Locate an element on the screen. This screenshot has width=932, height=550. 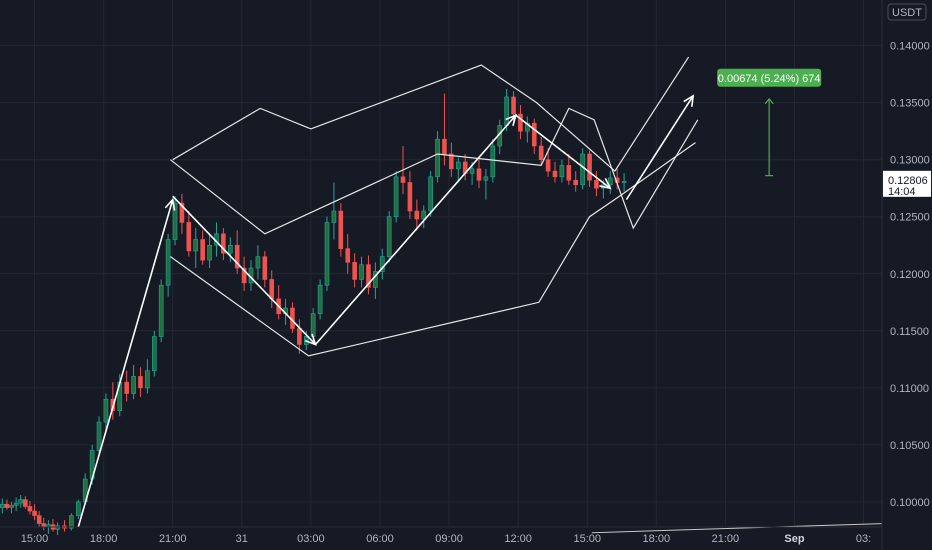
y-tick-label: 0.14000 is located at coordinates (910, 47).